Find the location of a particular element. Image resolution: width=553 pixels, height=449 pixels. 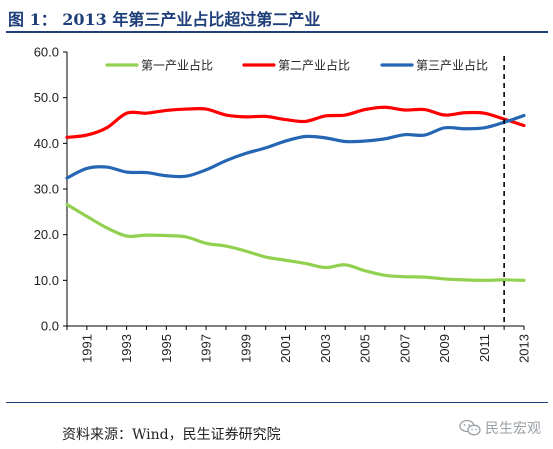

source-note: 资料来源：Wind，民生证券研究院 is located at coordinates (171, 435).